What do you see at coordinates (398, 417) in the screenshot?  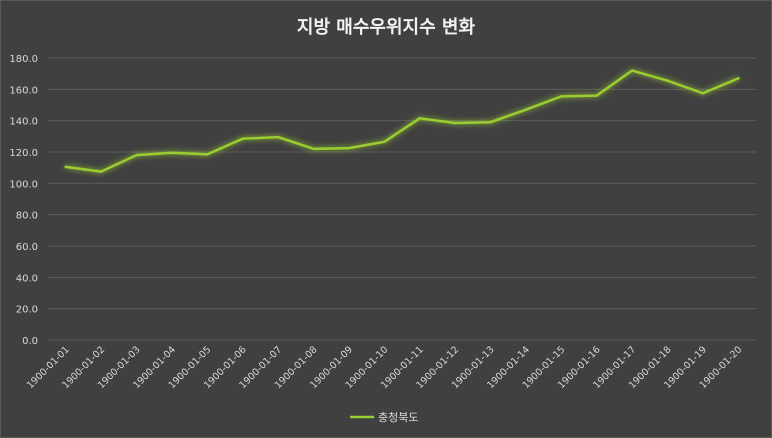 I see `legend-label: 충청북도` at bounding box center [398, 417].